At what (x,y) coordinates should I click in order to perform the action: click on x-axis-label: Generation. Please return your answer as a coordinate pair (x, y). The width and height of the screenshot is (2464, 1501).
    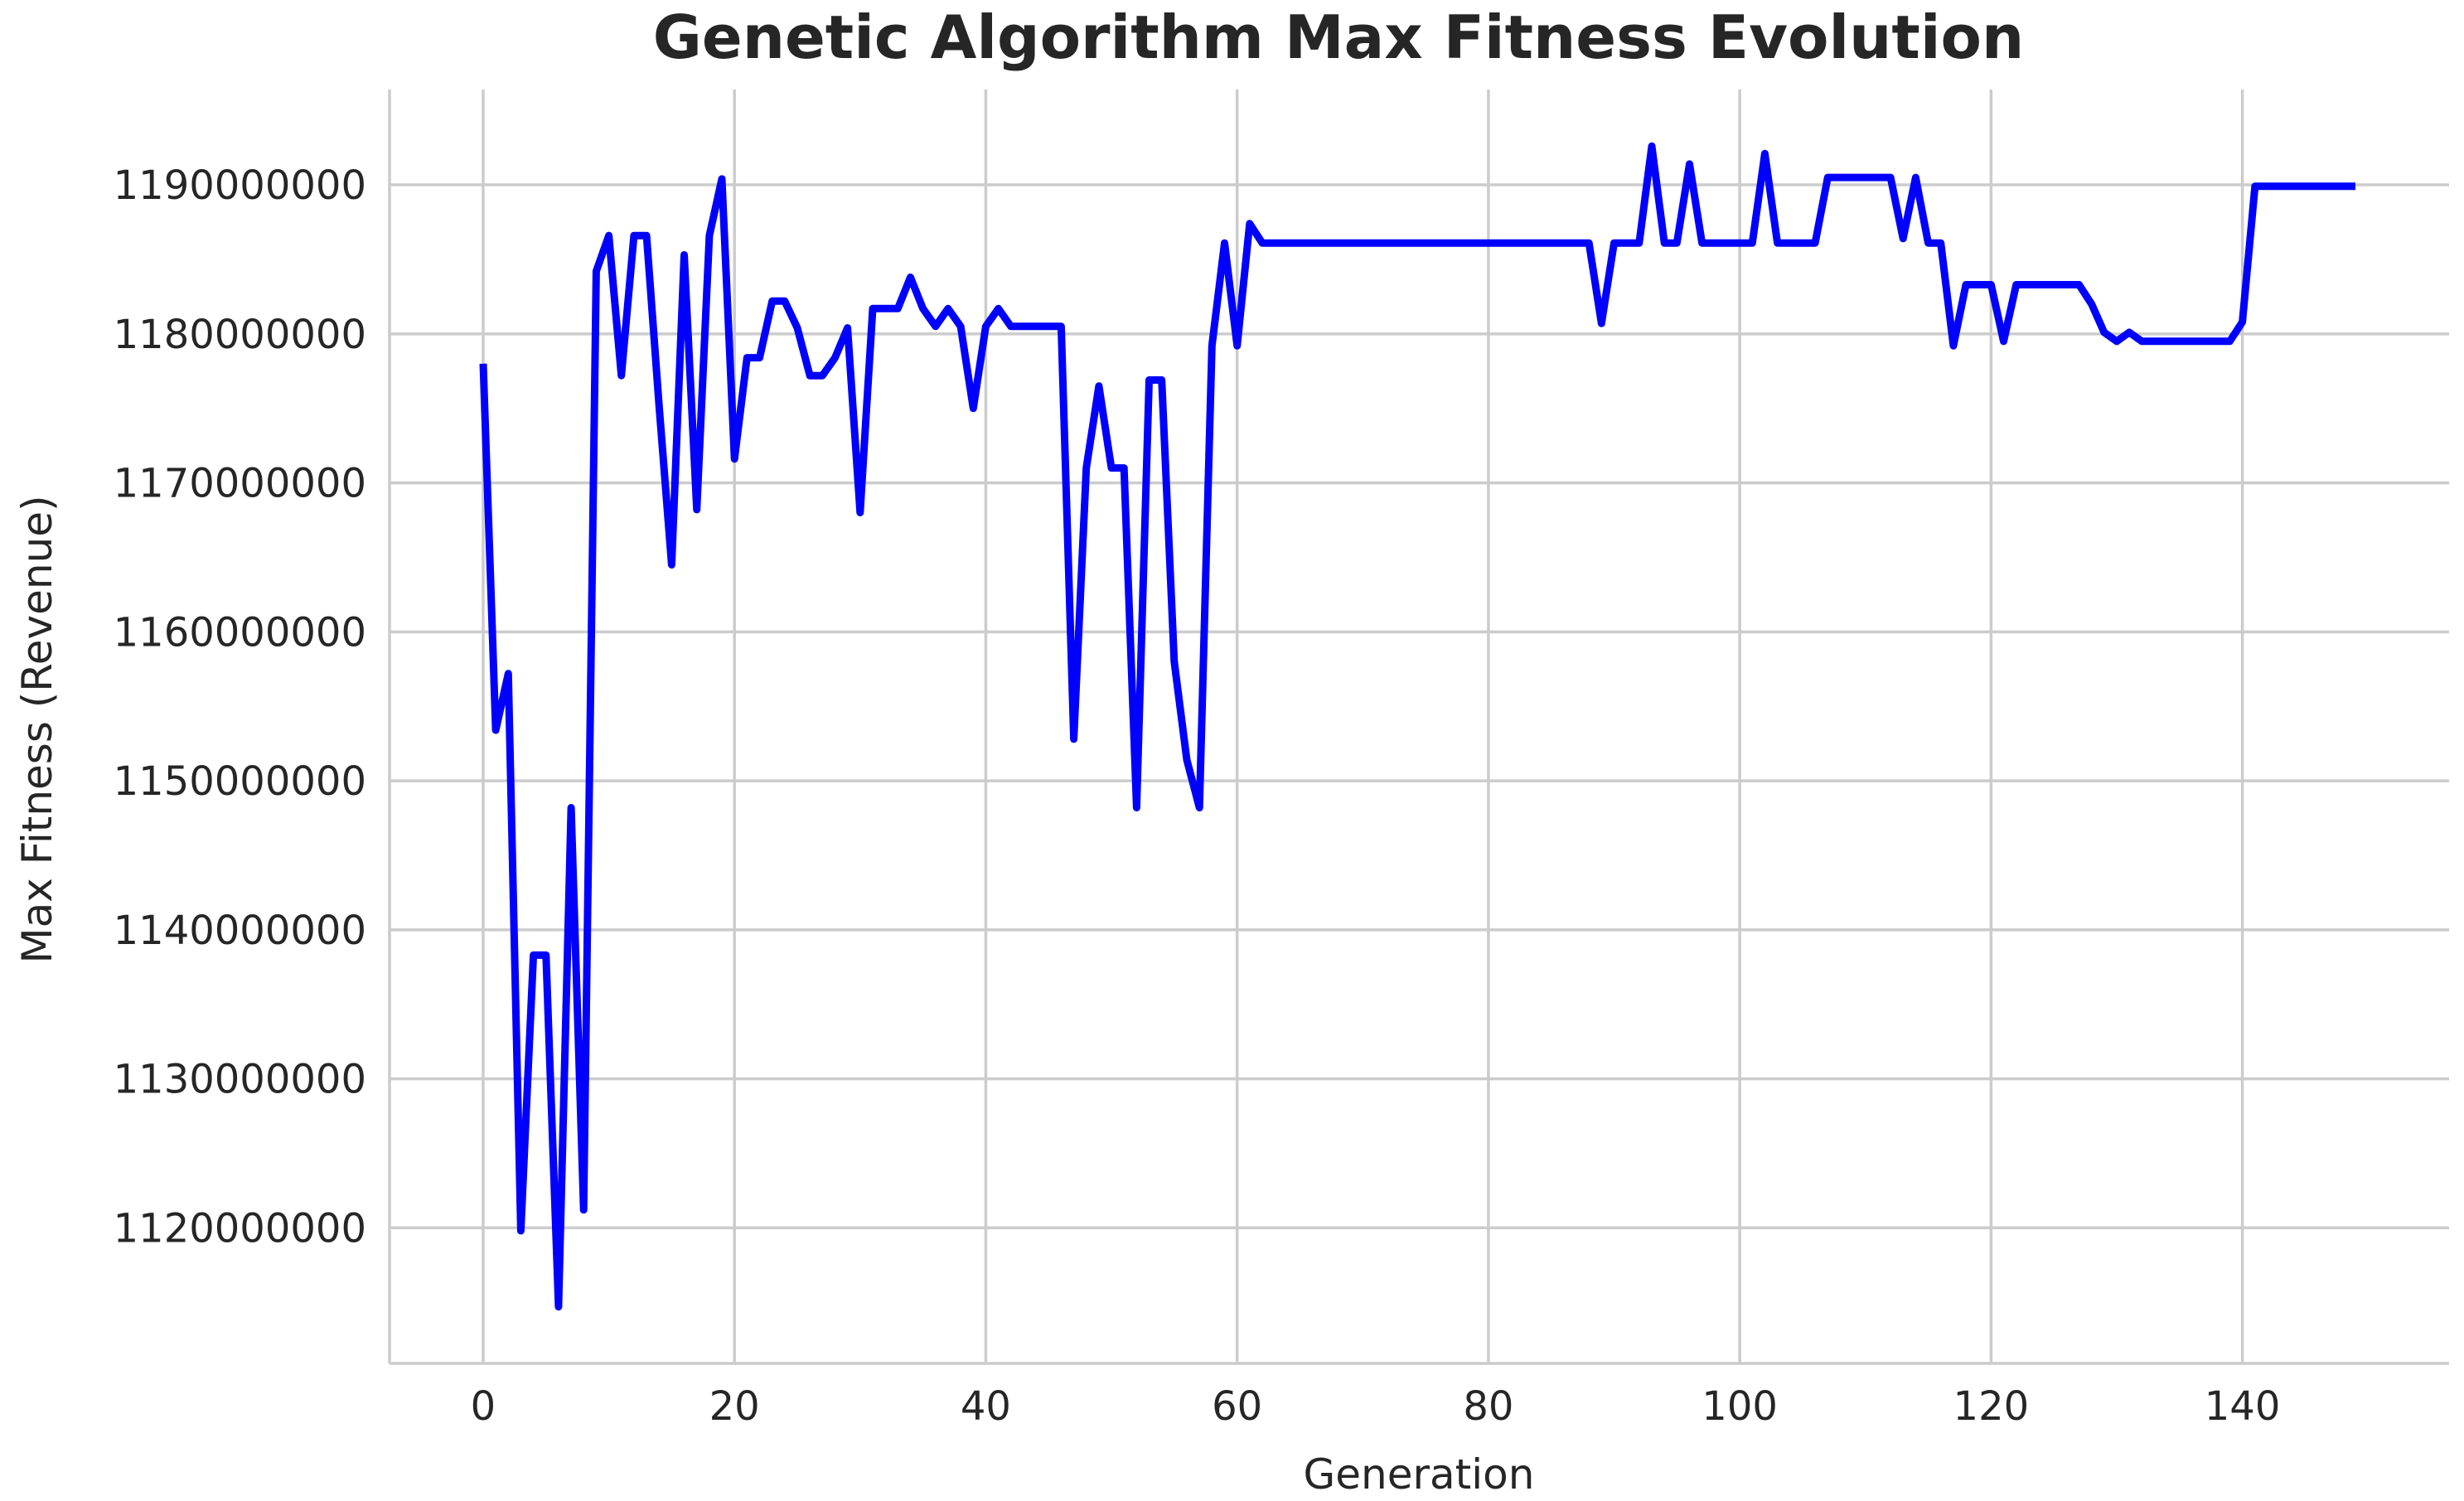
    Looking at the image, I should click on (1419, 1474).